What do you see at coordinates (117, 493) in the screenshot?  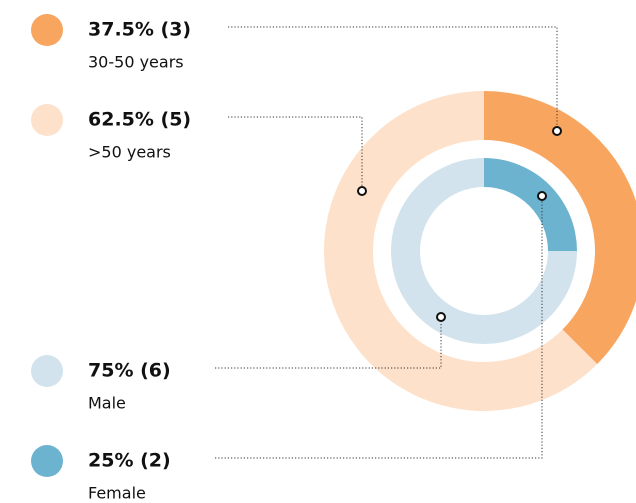 I see `category-label: Female` at bounding box center [117, 493].